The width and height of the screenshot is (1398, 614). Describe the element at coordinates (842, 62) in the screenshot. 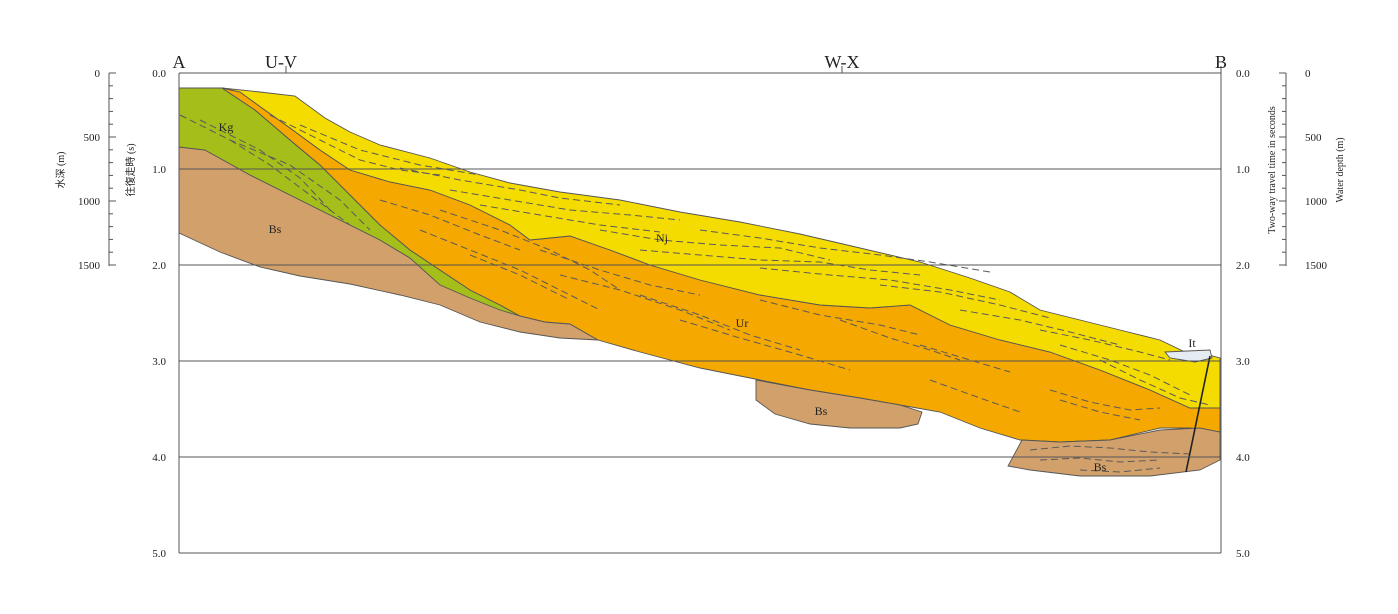

I see `crossing-w-x: W-X` at that location.